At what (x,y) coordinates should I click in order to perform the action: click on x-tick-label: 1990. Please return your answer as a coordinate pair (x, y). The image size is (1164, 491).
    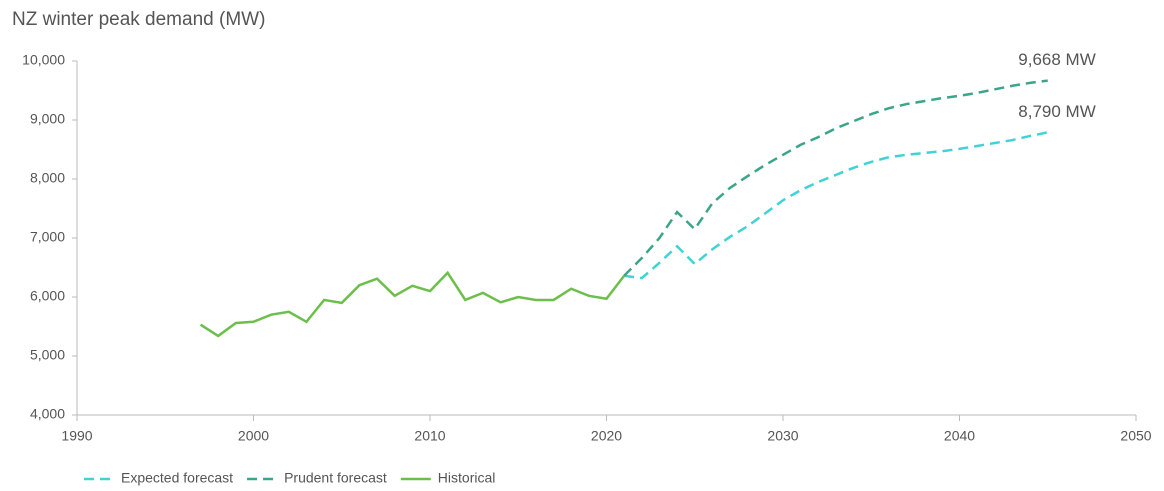
    Looking at the image, I should click on (76, 436).